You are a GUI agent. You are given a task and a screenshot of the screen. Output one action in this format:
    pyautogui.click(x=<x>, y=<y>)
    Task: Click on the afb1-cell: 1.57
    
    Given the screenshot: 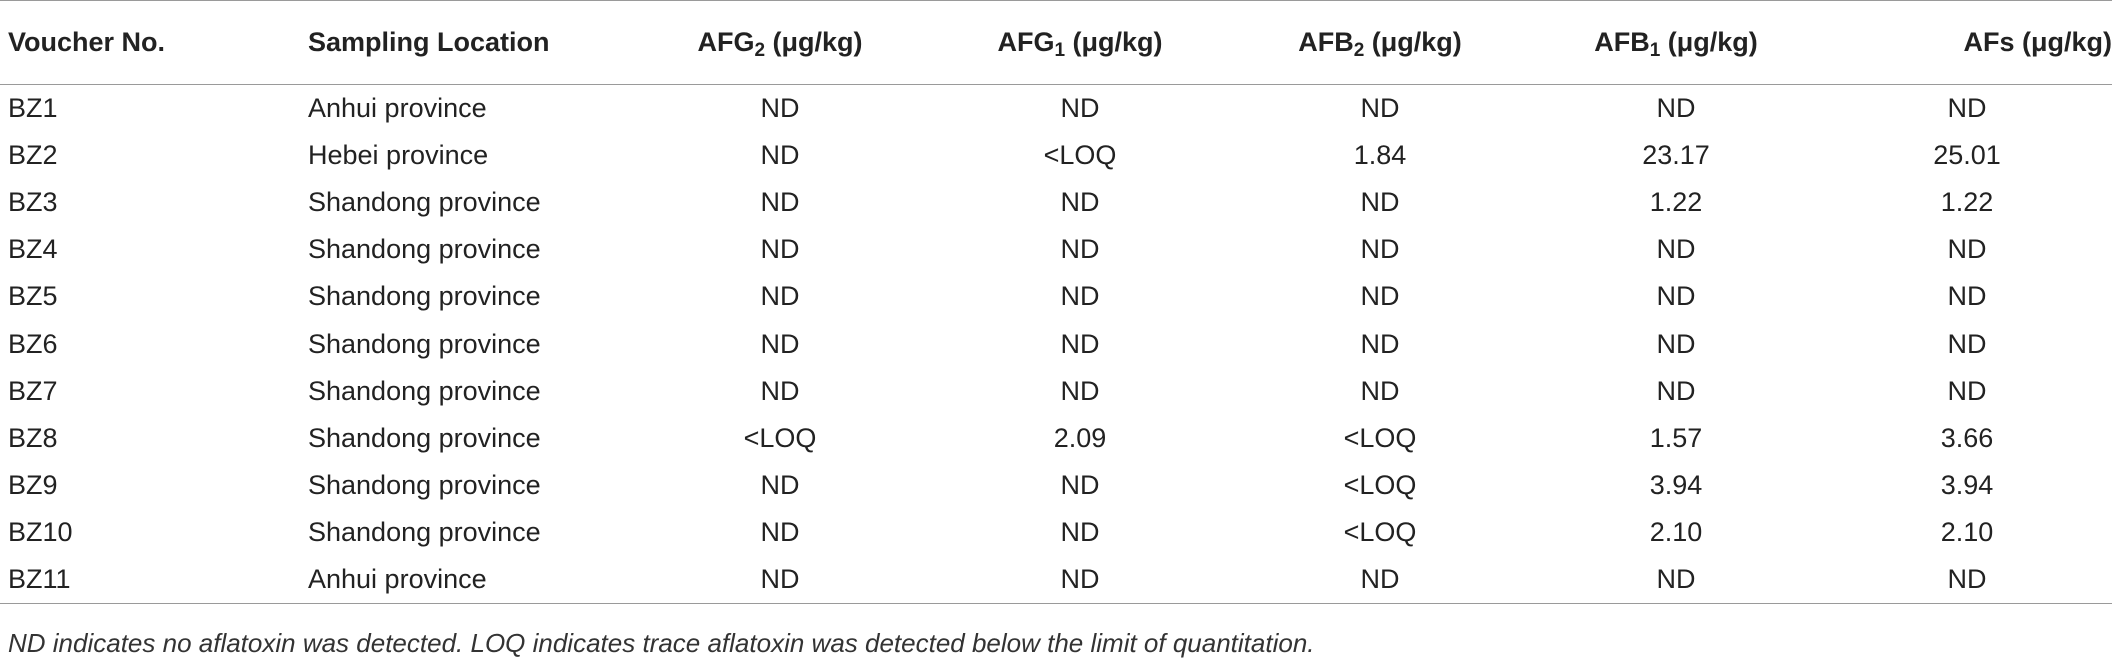 What is the action you would take?
    pyautogui.click(x=1676, y=437)
    